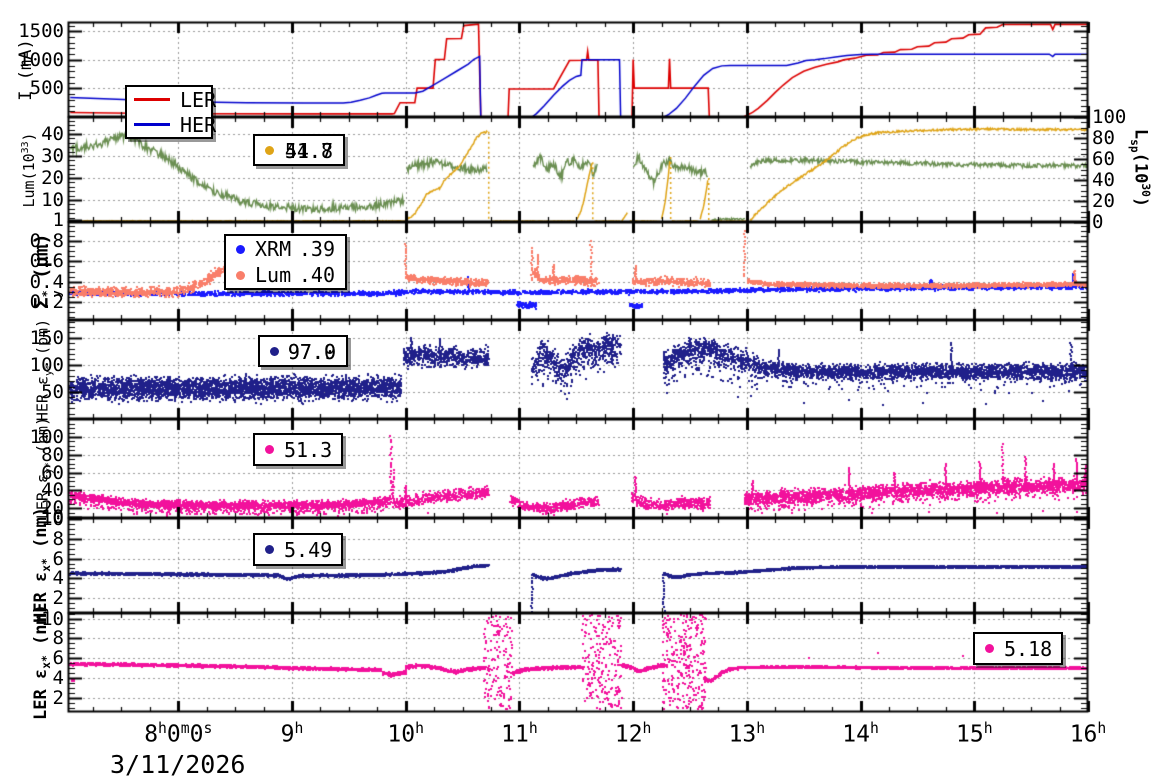  I want to click on legend-value-overlap: 97.0 97.9, so click(313, 352).